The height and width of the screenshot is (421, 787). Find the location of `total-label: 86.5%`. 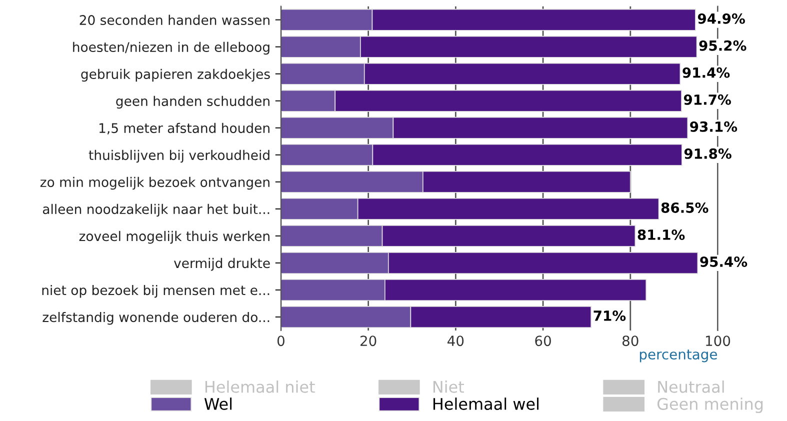

total-label: 86.5% is located at coordinates (684, 207).